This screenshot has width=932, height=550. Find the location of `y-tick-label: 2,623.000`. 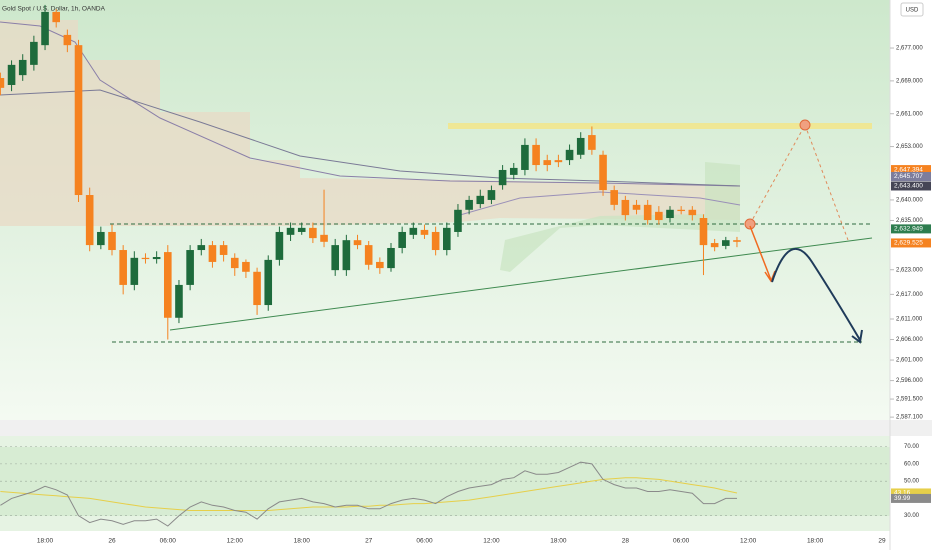

y-tick-label: 2,623.000 is located at coordinates (909, 270).